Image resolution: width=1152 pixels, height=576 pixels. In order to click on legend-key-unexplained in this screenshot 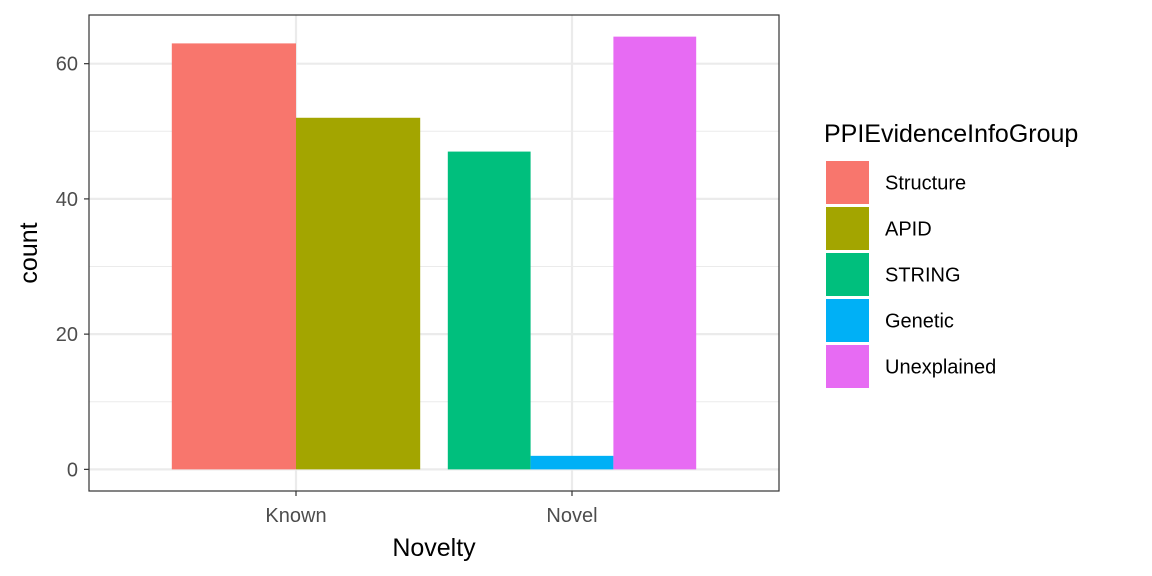, I will do `click(847, 366)`.